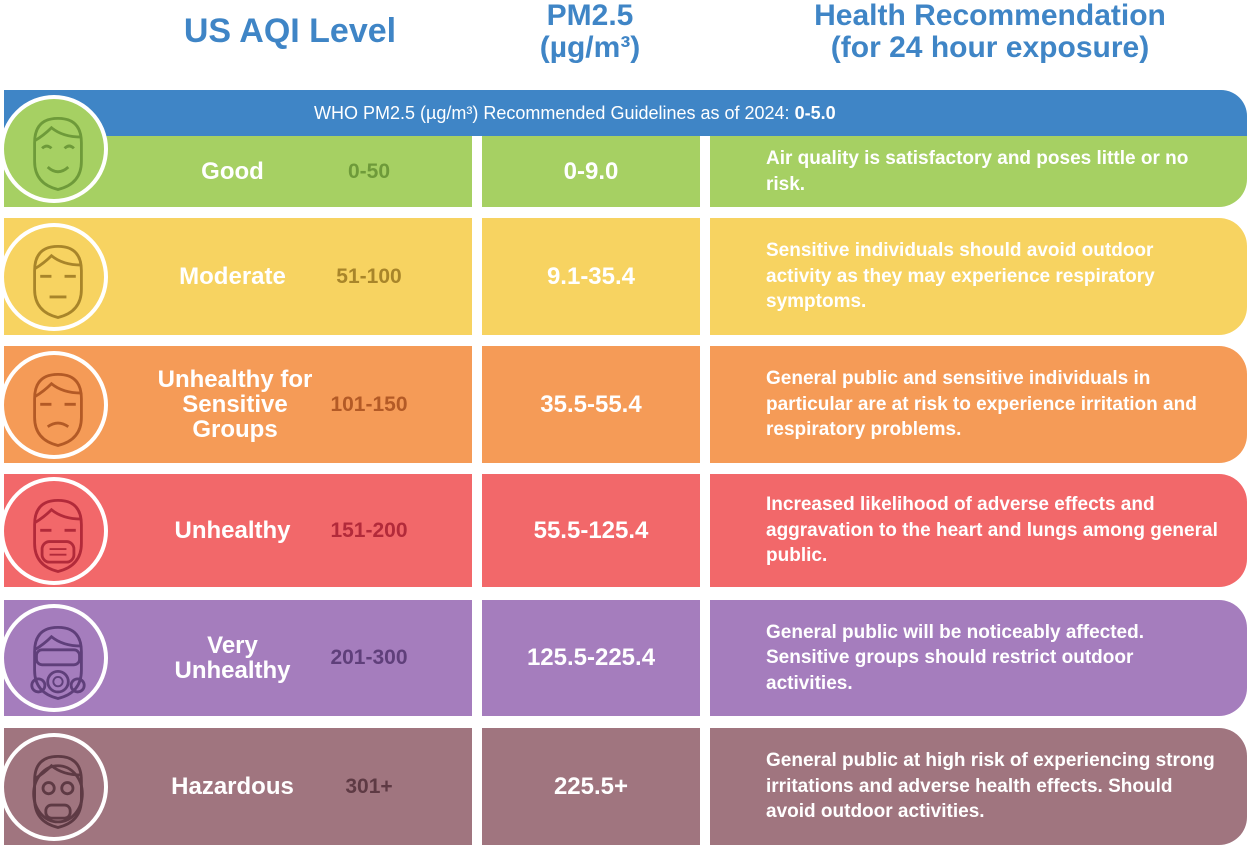  I want to click on pm25-unit: (µg/m³), so click(590, 47).